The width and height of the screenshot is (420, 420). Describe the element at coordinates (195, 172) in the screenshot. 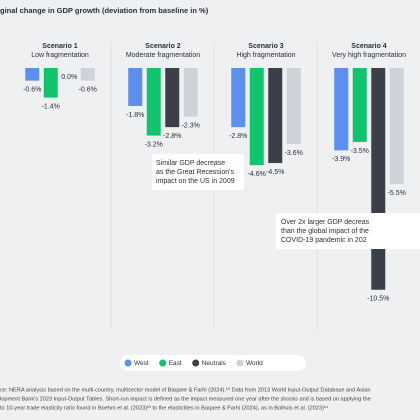

I see `annotation-text: as the Great Recession's` at that location.